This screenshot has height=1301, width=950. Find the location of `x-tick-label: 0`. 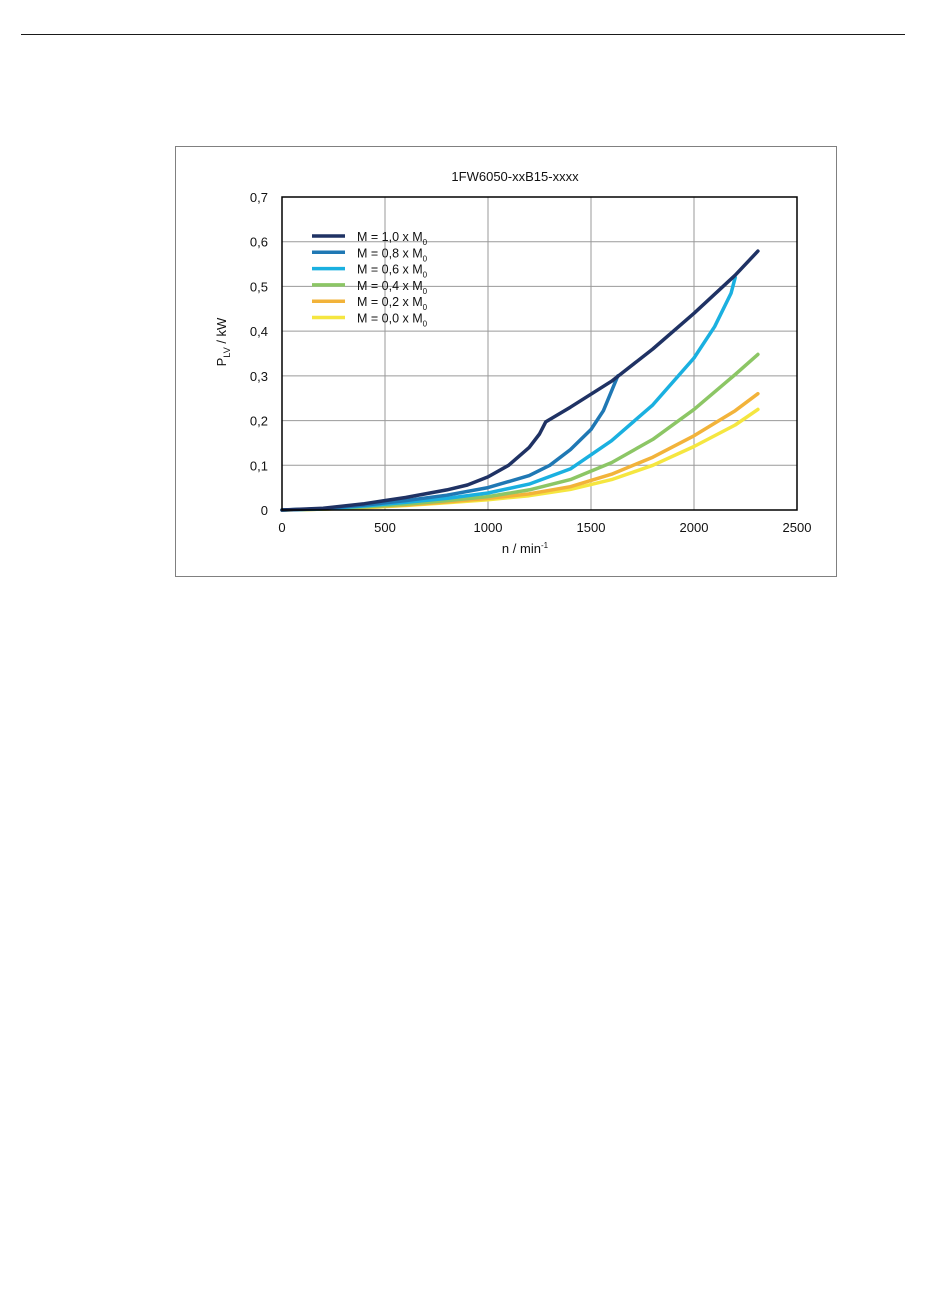

x-tick-label: 0 is located at coordinates (281, 527).